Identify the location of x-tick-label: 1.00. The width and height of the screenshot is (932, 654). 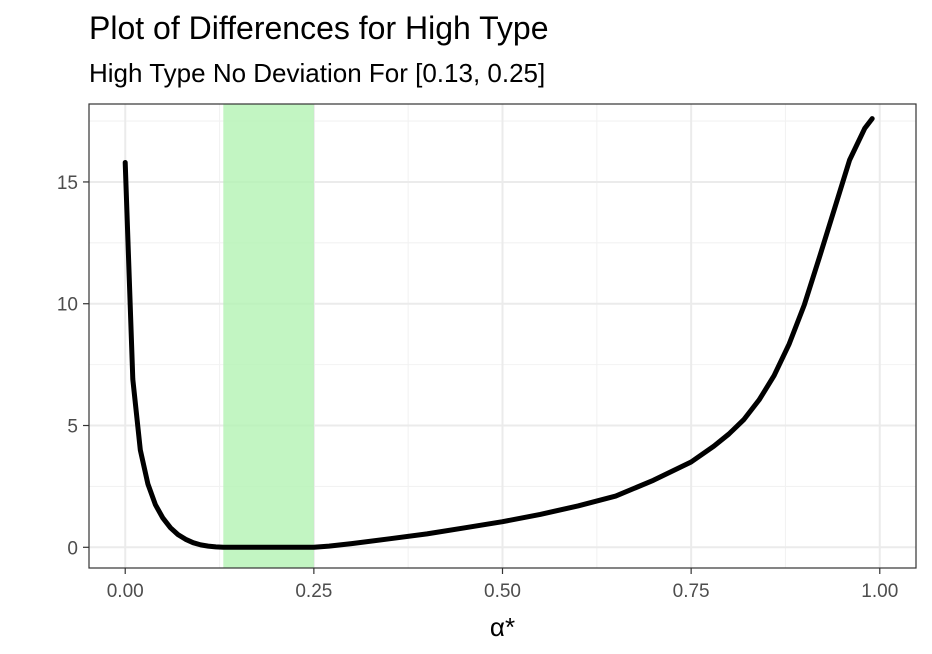
(879, 591).